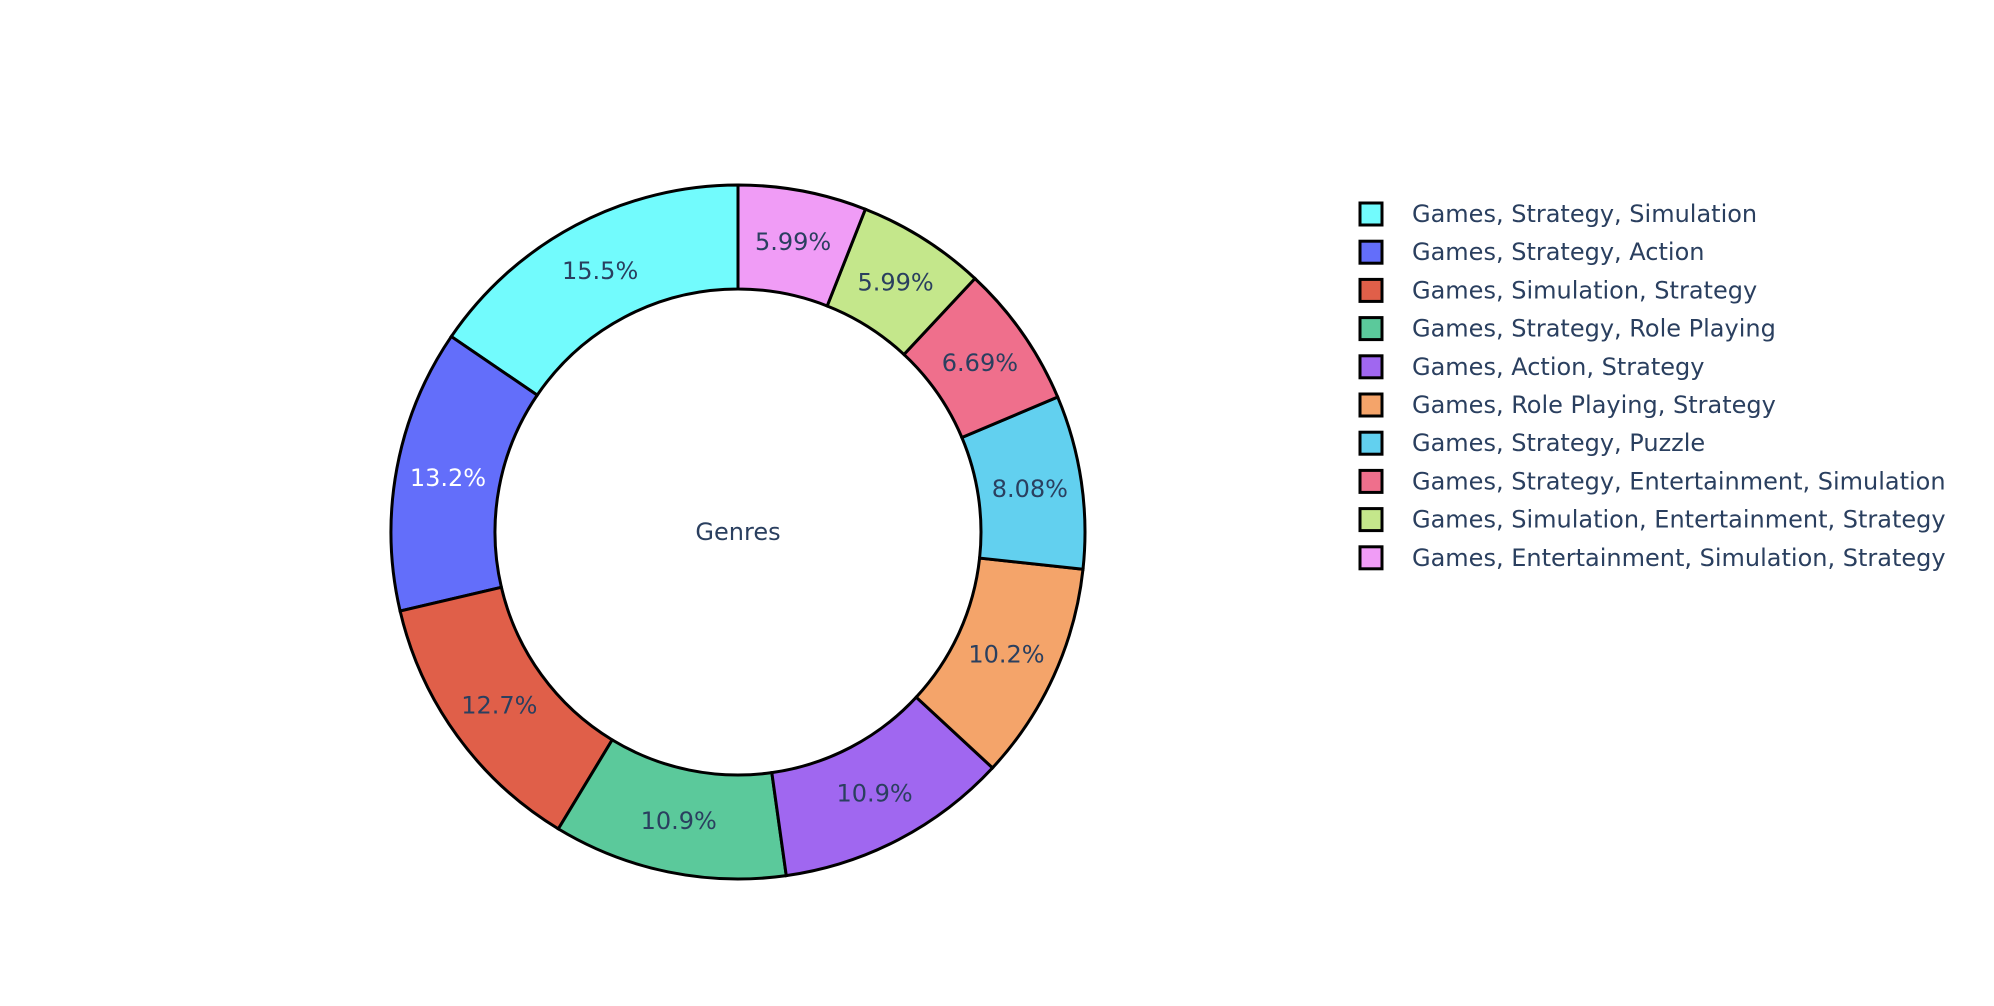 This screenshot has width=1994, height=1006. I want to click on legend-item-6: Games, Role Playing, Strategy, so click(1567, 405).